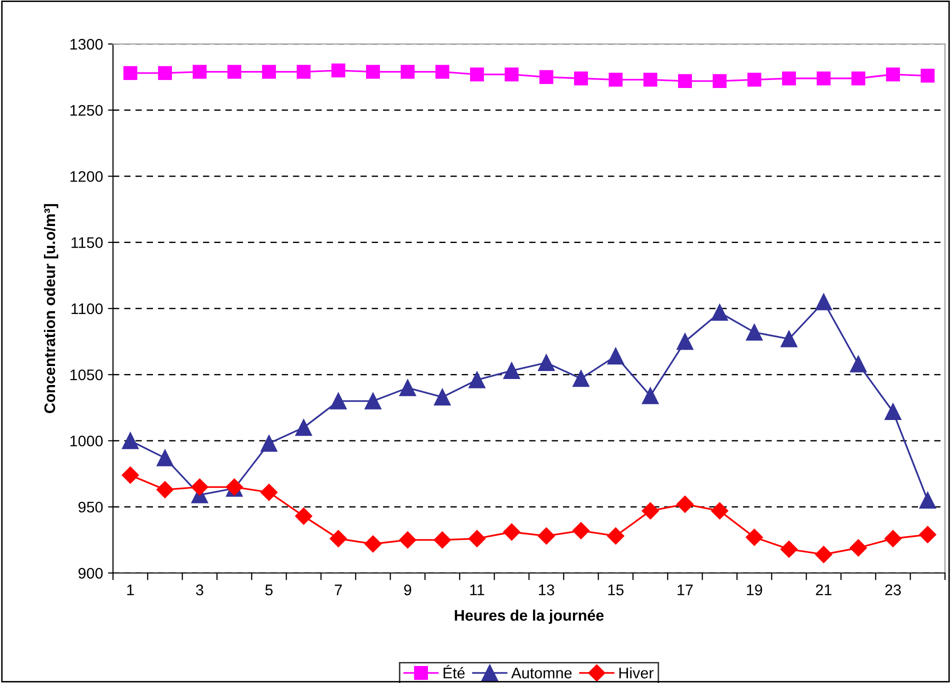  What do you see at coordinates (754, 590) in the screenshot?
I see `x-tick-label: 19` at bounding box center [754, 590].